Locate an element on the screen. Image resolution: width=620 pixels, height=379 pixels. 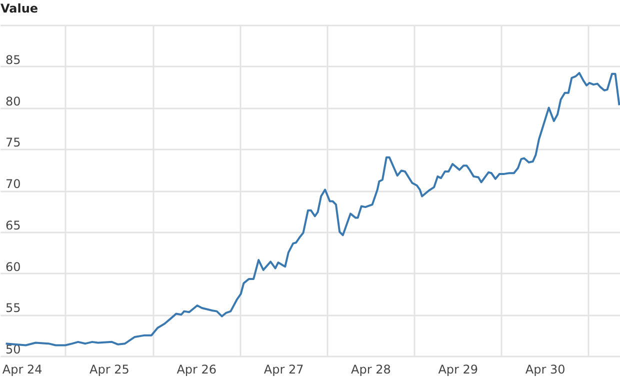
x-tick-label: Apr 29 is located at coordinates (458, 369).